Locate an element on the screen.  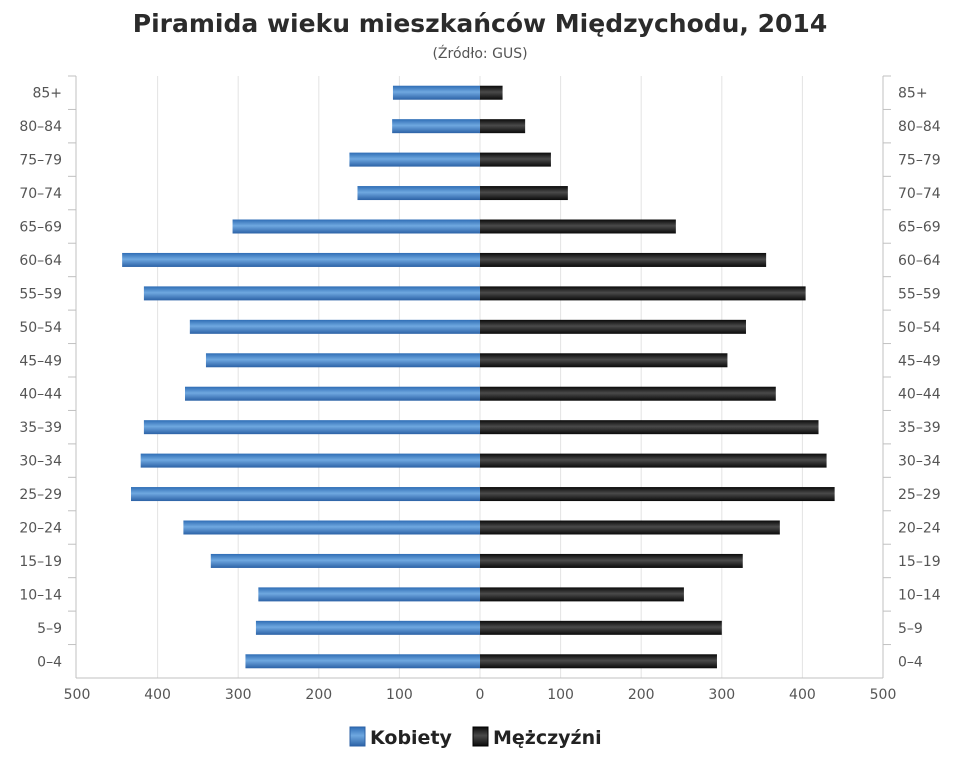
bar-mezczyzni-15–19 is located at coordinates (611, 560).